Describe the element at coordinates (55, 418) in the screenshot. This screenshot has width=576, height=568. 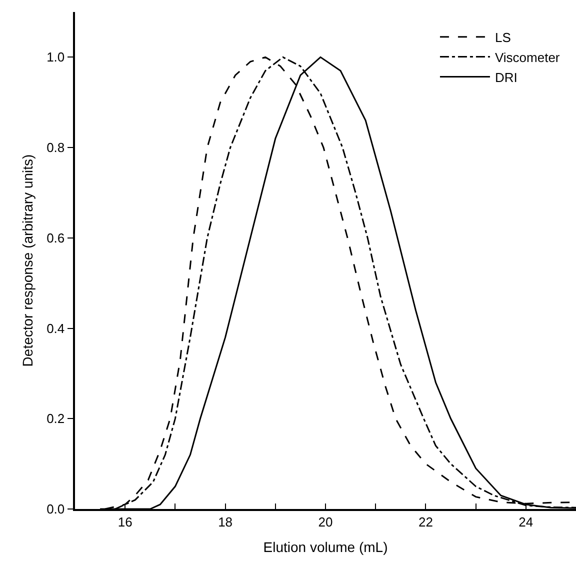
I see `y-tick-label: 0.2` at that location.